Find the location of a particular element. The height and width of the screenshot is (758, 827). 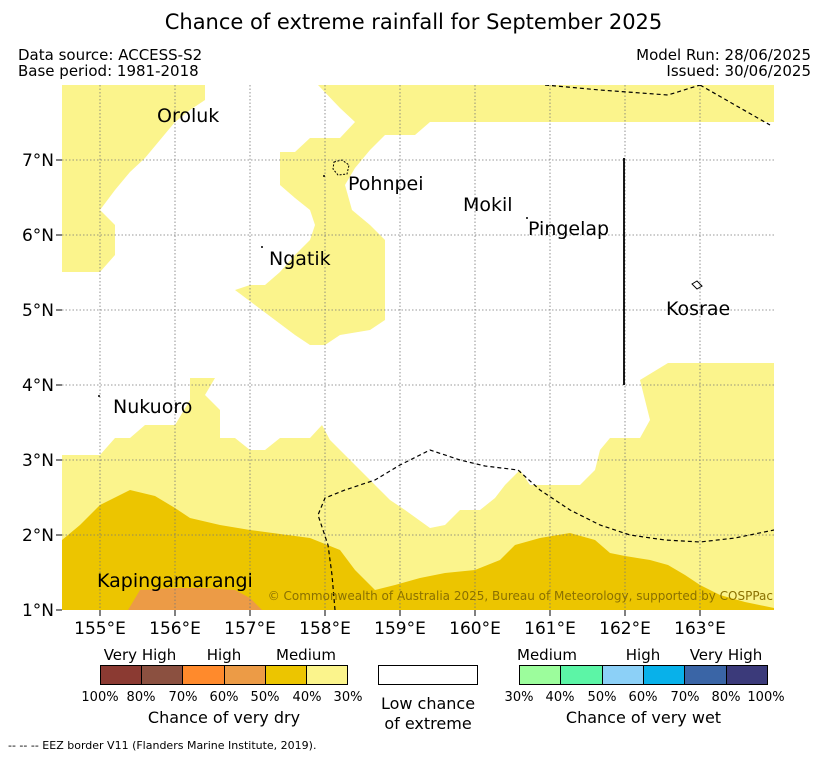

wet-pct: 80% is located at coordinates (726, 697).